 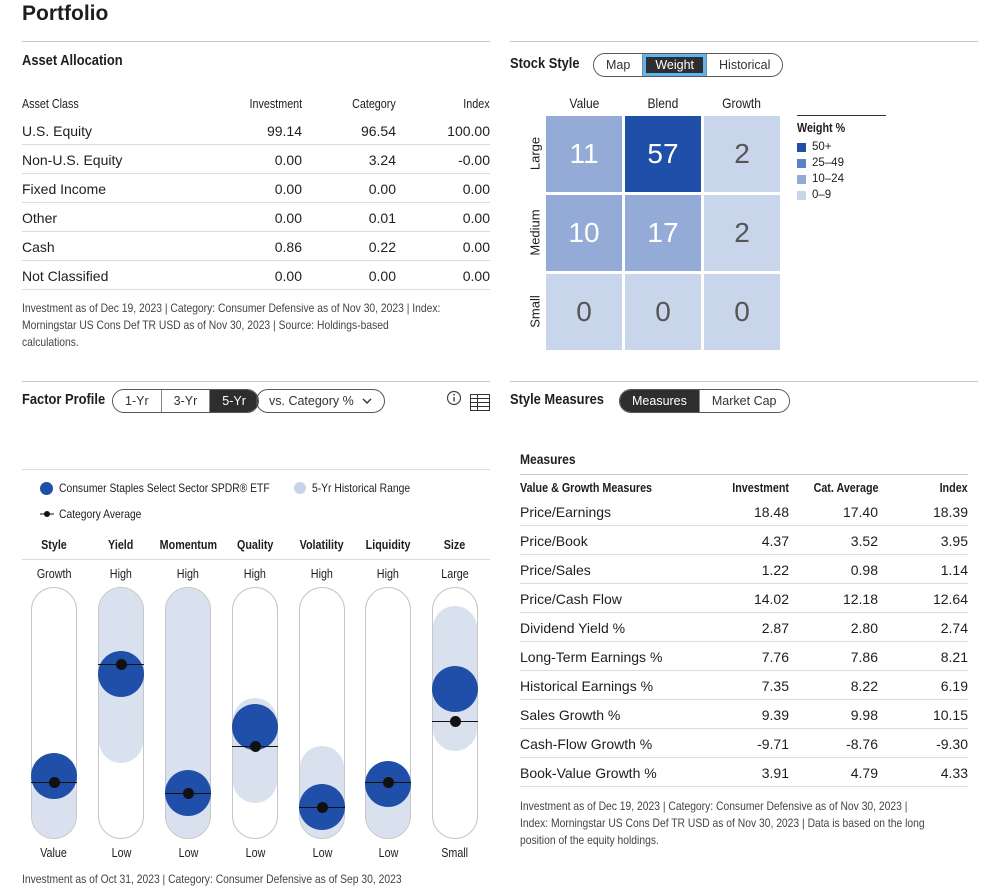 I want to click on asset-class-value: 3.24, so click(x=382, y=160).